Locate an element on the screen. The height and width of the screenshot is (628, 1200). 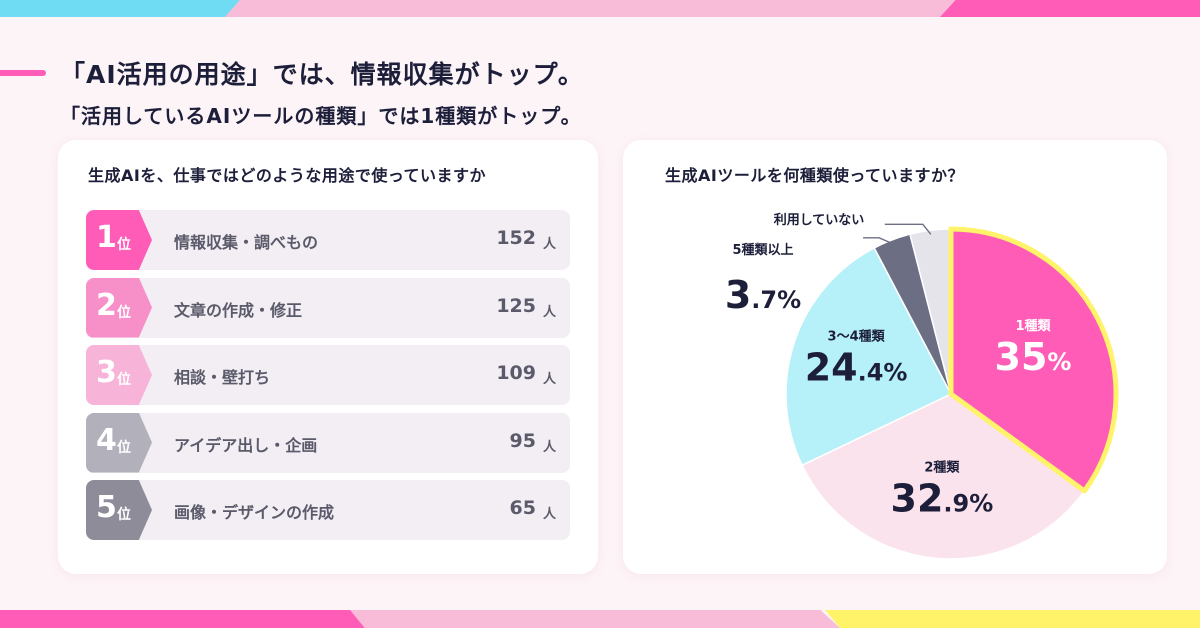
slice-category-label: 利用していない is located at coordinates (819, 220).